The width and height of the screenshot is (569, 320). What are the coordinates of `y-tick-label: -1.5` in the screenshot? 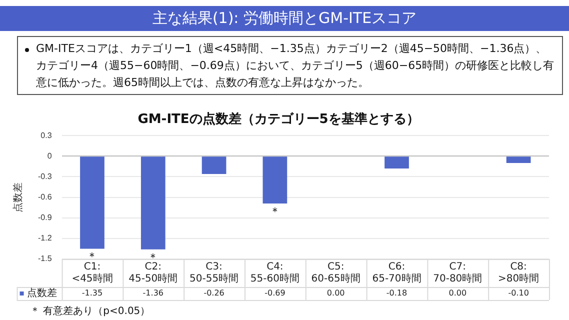 It's located at (45, 259).